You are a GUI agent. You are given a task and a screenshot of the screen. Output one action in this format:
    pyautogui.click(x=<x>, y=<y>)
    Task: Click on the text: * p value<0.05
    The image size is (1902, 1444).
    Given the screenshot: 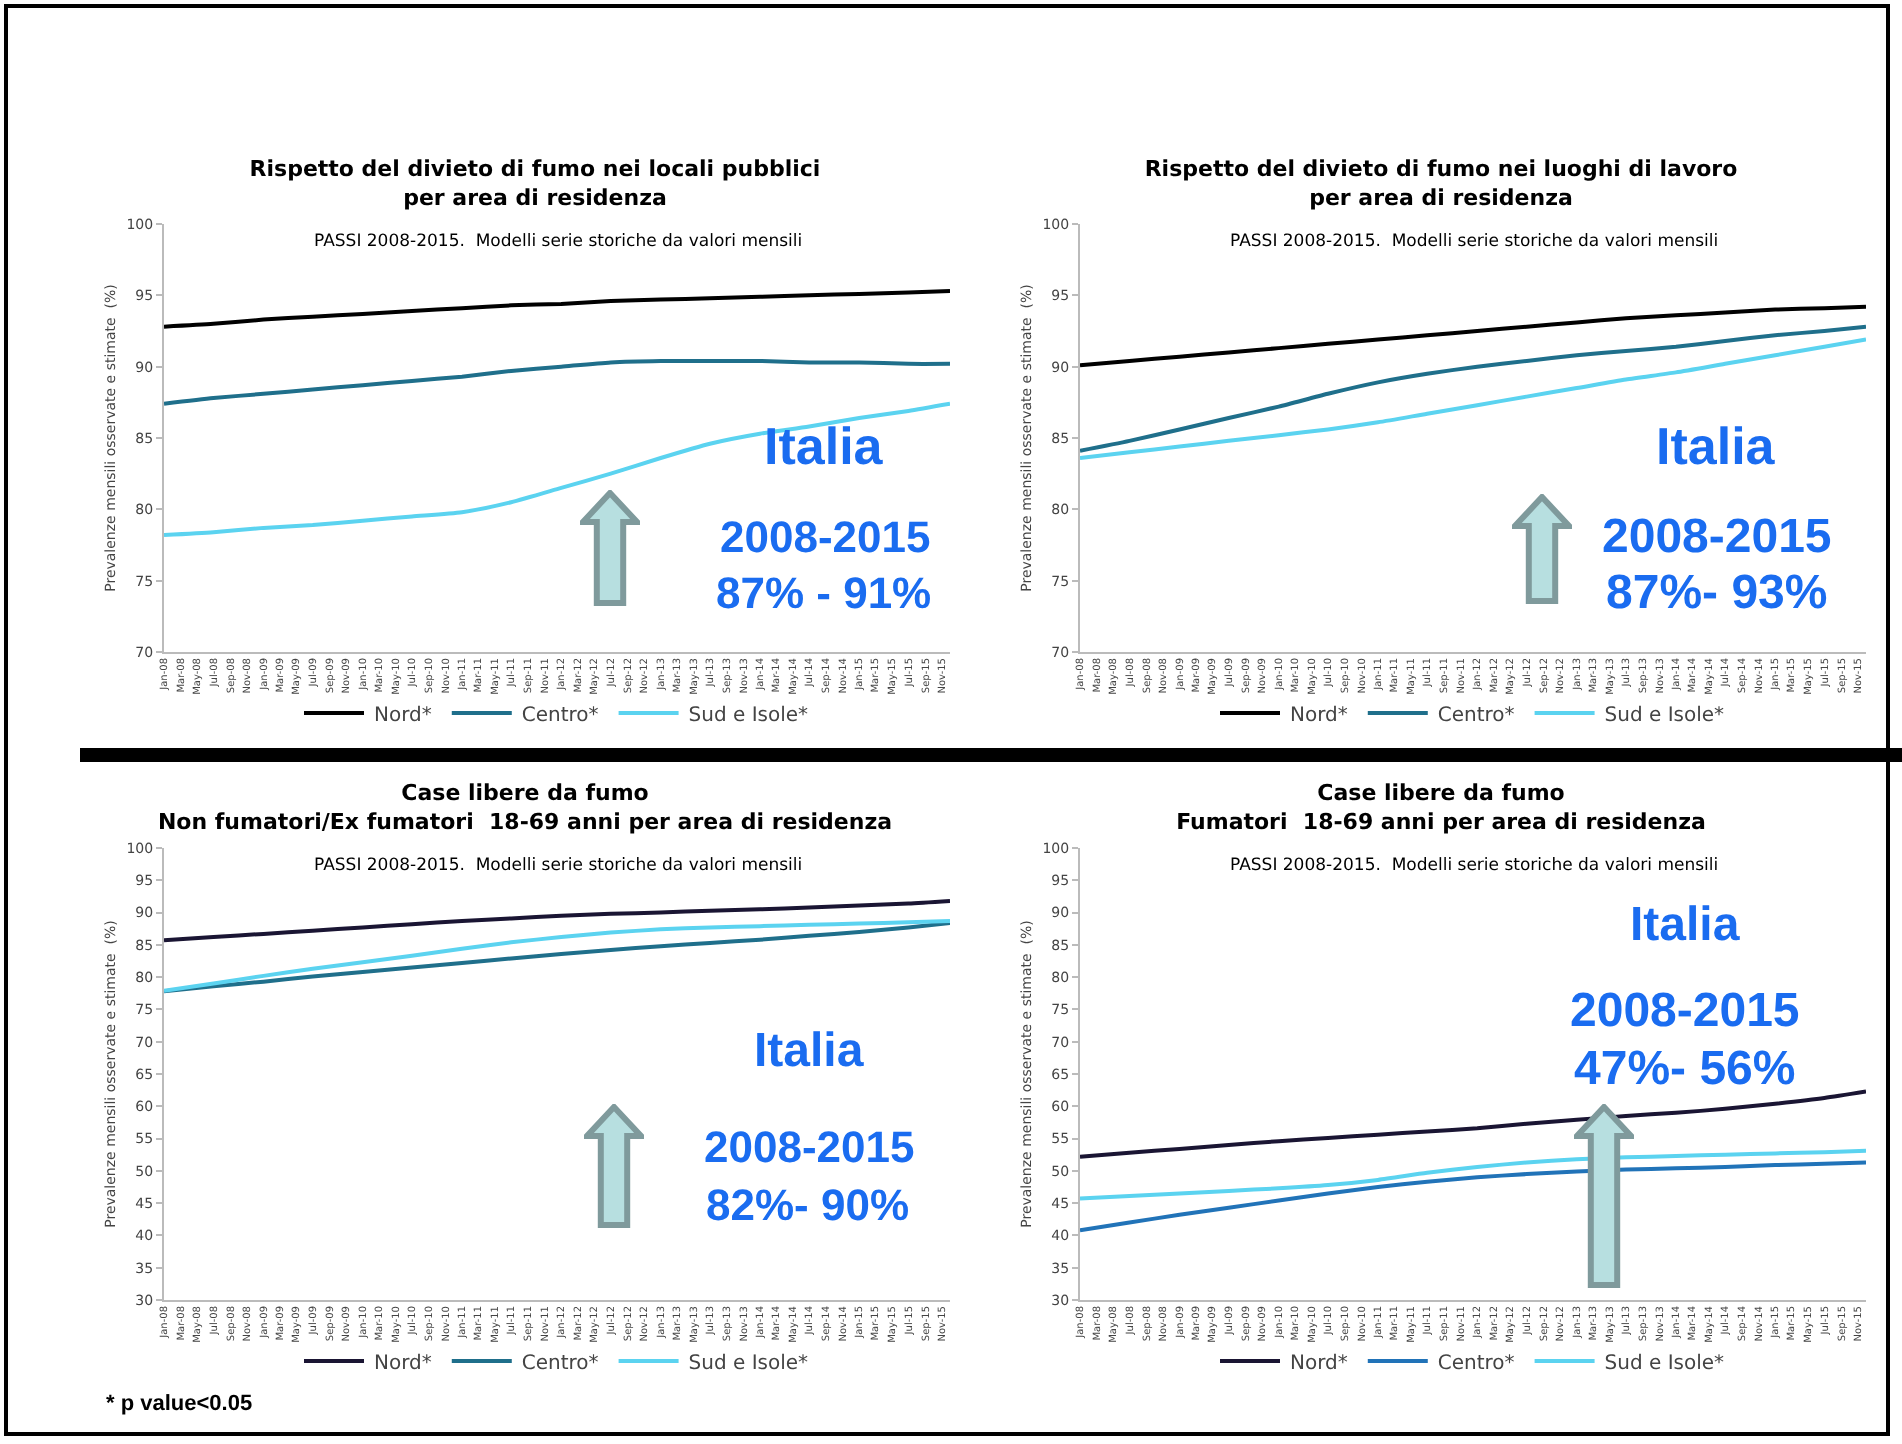 What is the action you would take?
    pyautogui.click(x=179, y=1404)
    